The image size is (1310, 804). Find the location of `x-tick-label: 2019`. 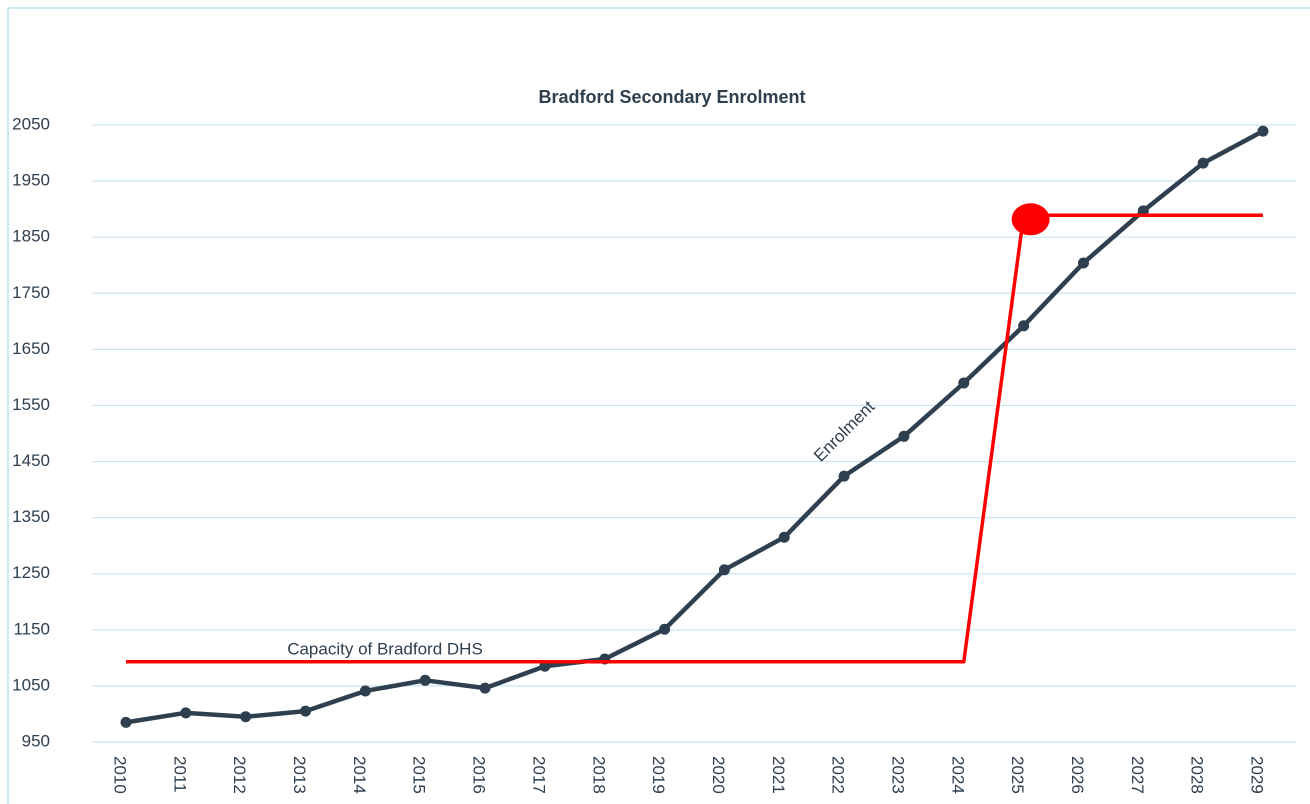

x-tick-label: 2019 is located at coordinates (658, 775).